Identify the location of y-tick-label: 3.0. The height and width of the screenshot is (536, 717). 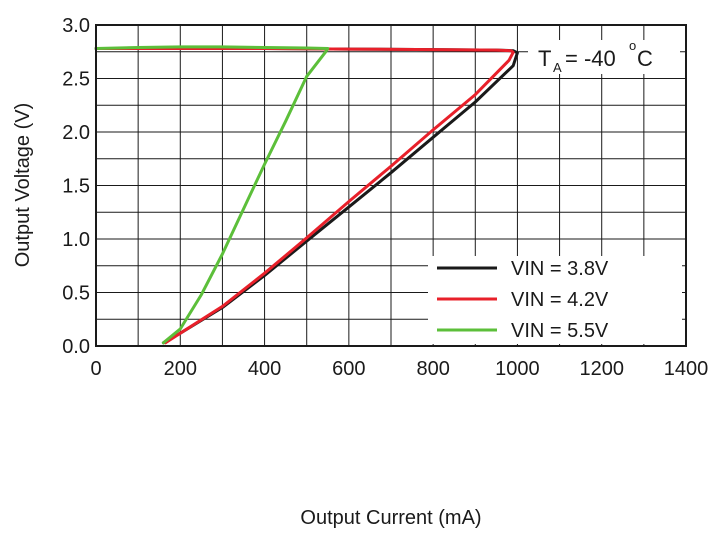
(76, 26).